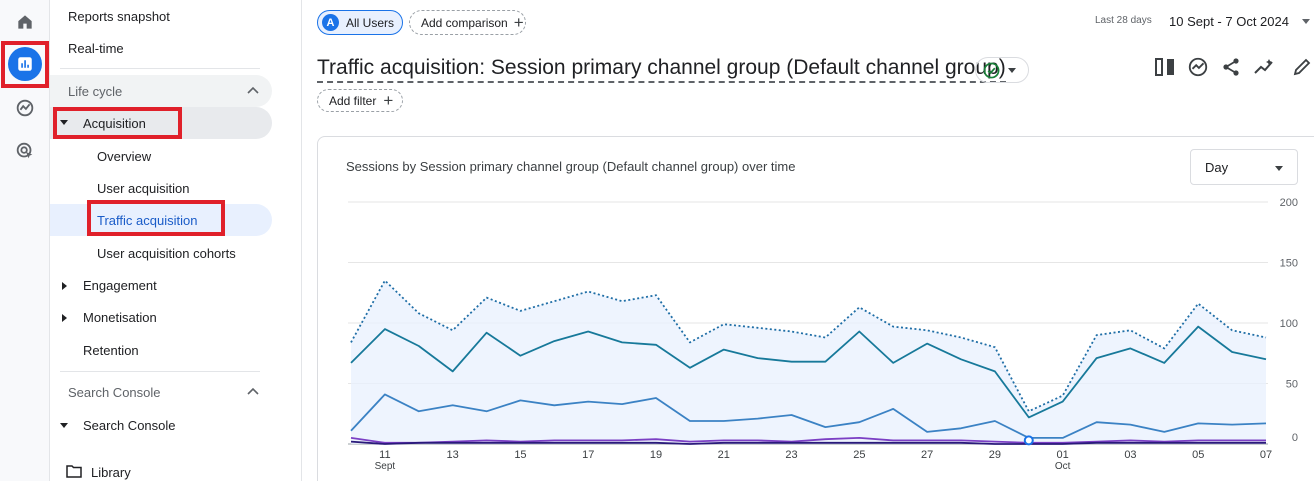 This screenshot has height=481, width=1314. Describe the element at coordinates (111, 472) in the screenshot. I see `nav-library: Library` at that location.